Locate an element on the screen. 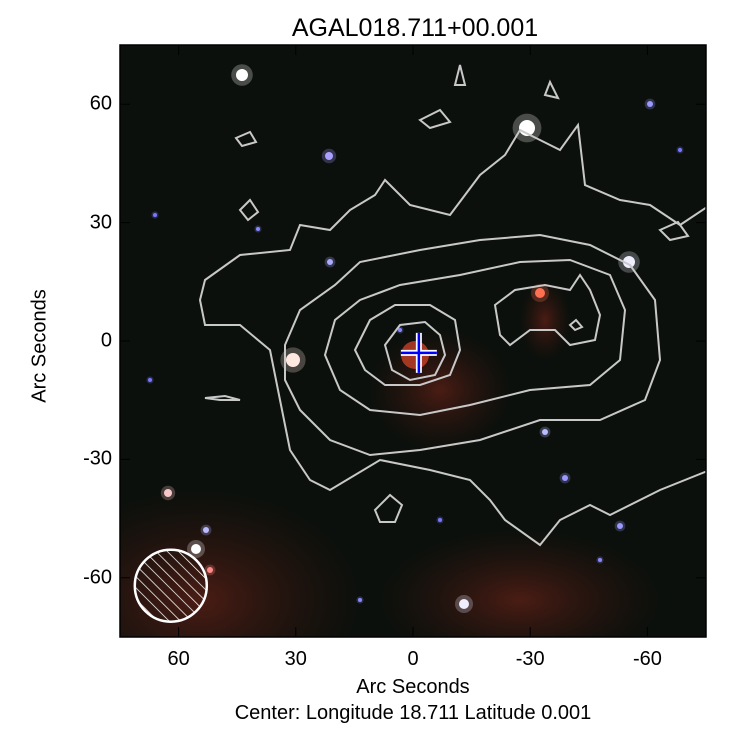 The image size is (750, 750). y-tick-label: 60 is located at coordinates (100, 103).